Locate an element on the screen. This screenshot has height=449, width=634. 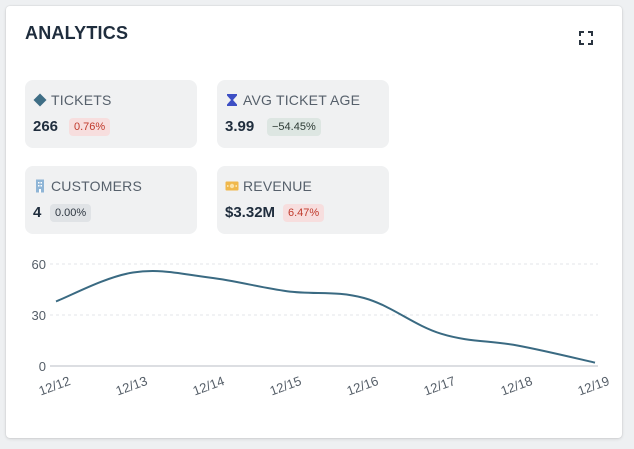
money-icon is located at coordinates (232, 186).